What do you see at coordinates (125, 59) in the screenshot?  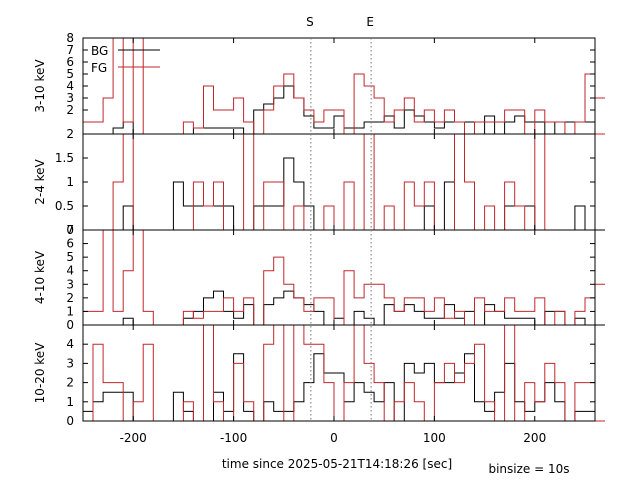 I see `legend: BG FG` at bounding box center [125, 59].